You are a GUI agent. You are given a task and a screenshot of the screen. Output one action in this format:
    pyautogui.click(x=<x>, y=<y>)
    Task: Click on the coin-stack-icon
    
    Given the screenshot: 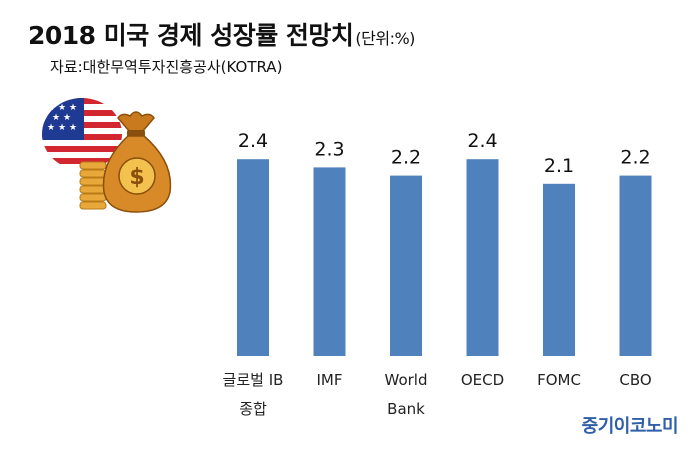 What is the action you would take?
    pyautogui.click(x=93, y=185)
    